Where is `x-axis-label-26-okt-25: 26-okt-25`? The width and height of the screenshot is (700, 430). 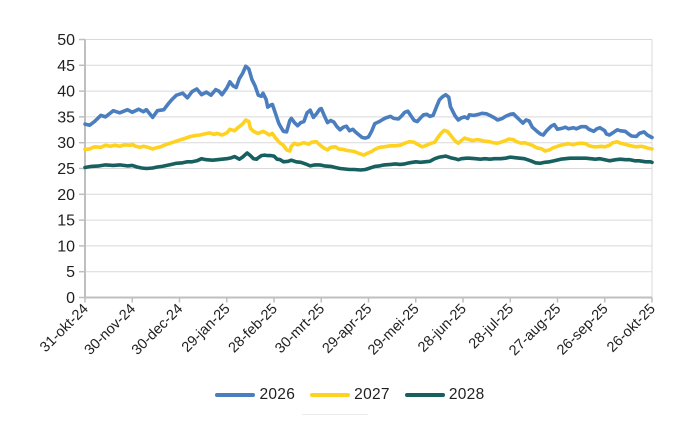
x-axis-label-26-okt-25: 26-okt-25 is located at coordinates (631, 328).